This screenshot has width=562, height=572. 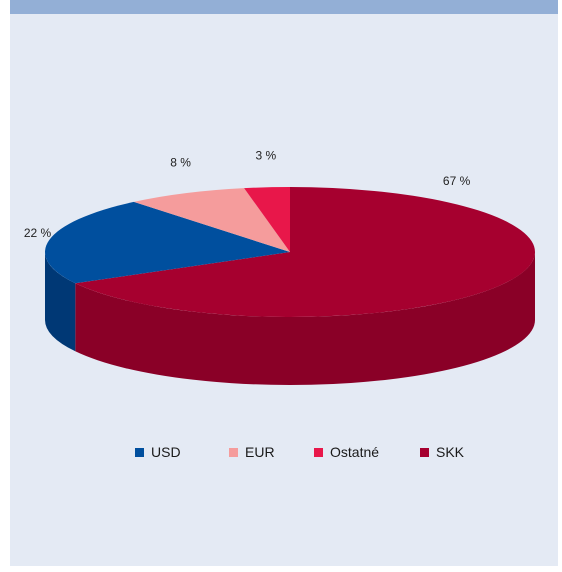 What do you see at coordinates (318, 452) in the screenshot?
I see `legend-swatch-ostatne` at bounding box center [318, 452].